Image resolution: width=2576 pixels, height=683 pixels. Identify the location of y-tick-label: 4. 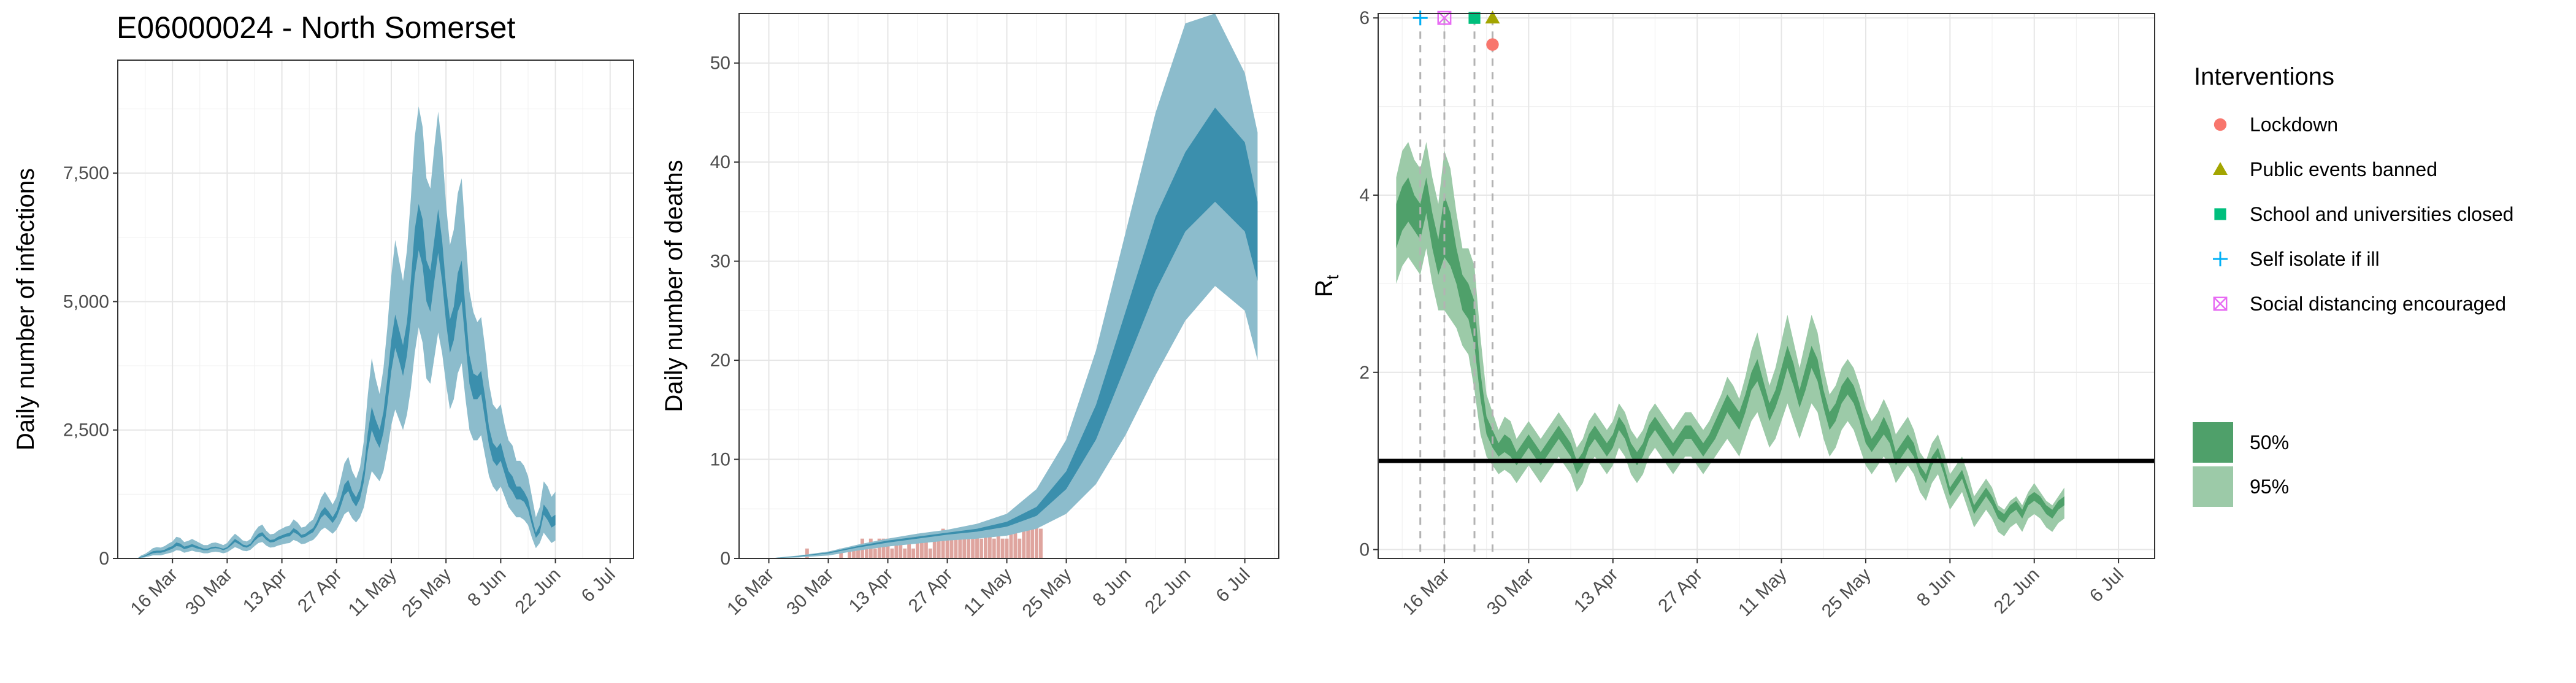
(1364, 195).